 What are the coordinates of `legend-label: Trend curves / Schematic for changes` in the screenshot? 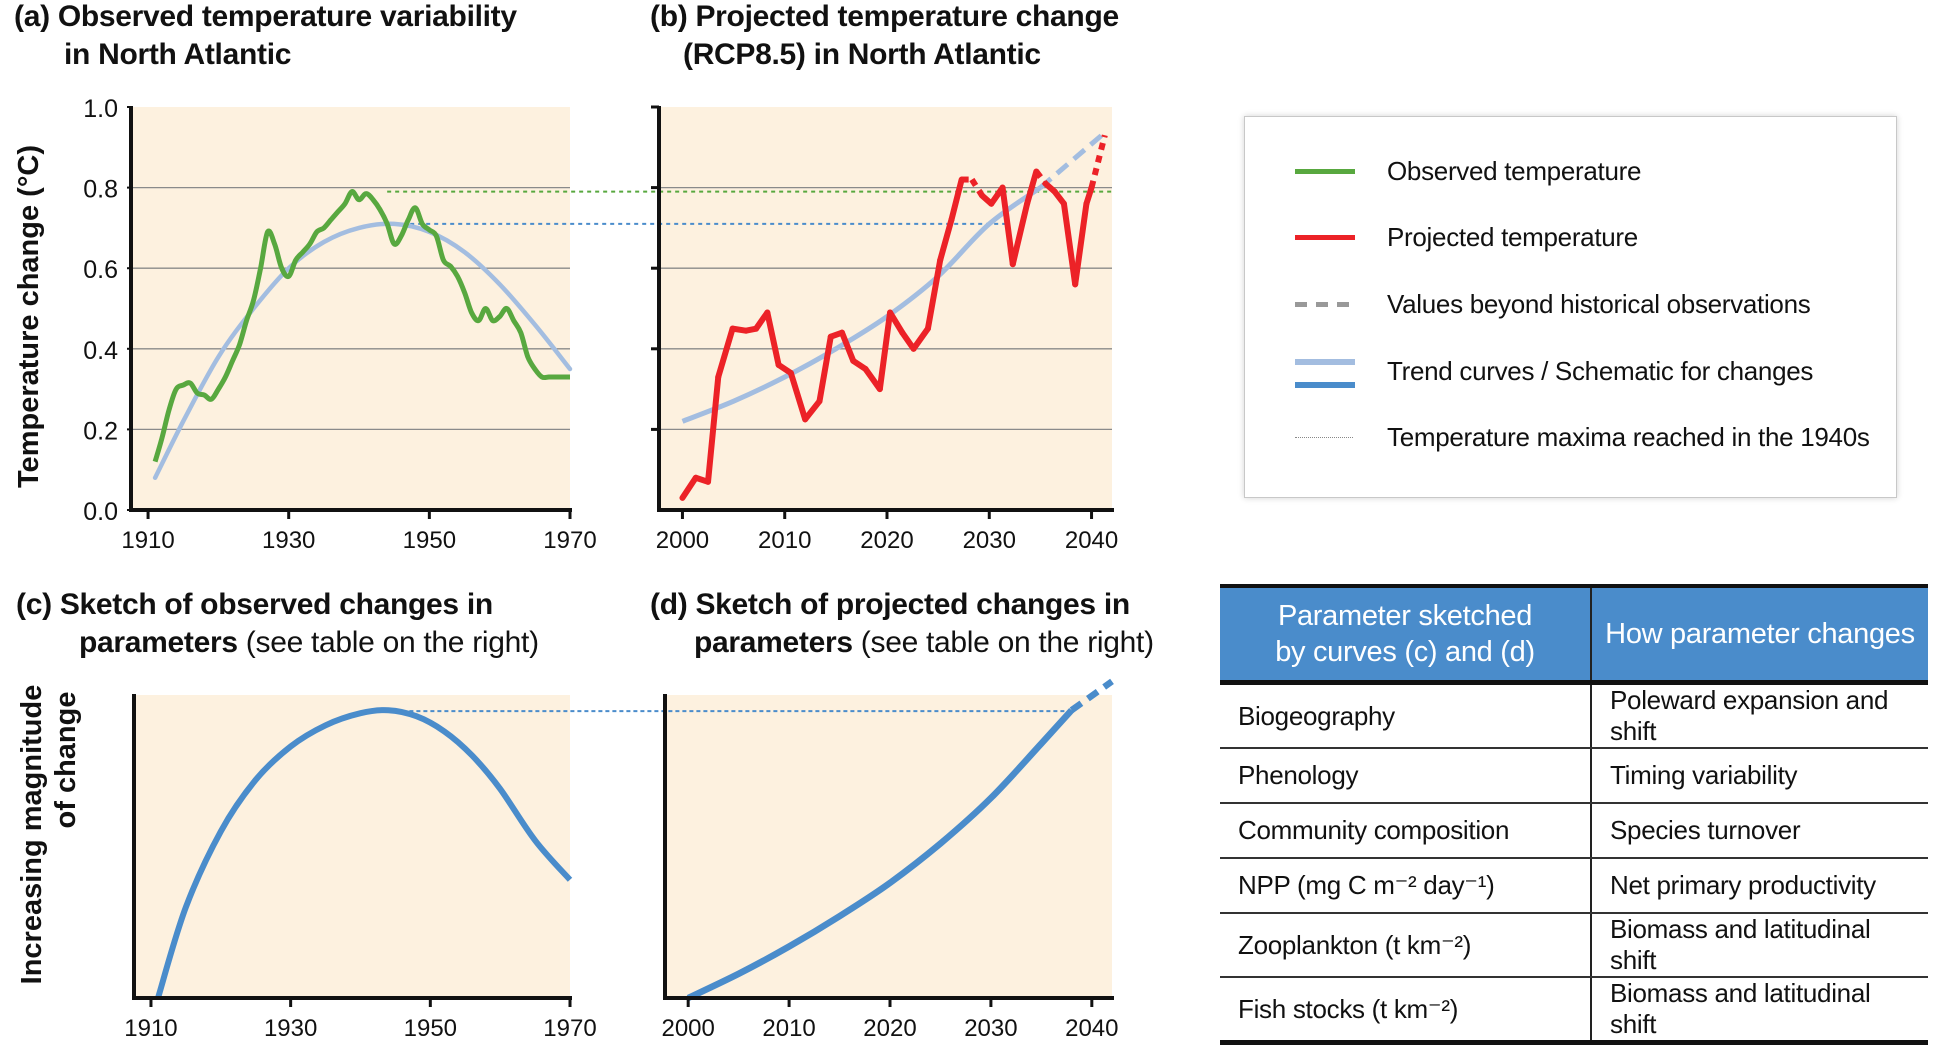 It's located at (1600, 370).